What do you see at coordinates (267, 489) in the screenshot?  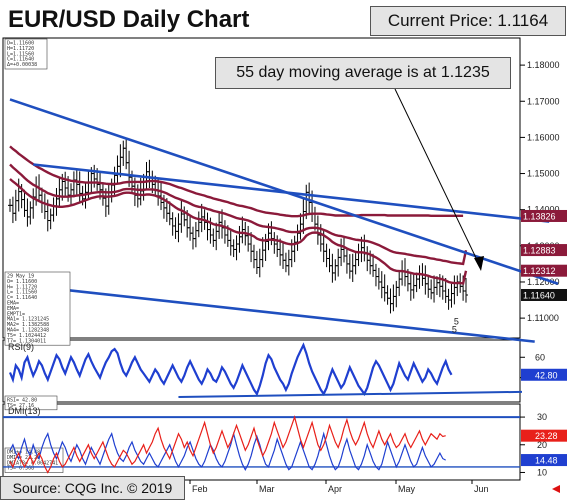 I see `x-tick-label: Mar` at bounding box center [267, 489].